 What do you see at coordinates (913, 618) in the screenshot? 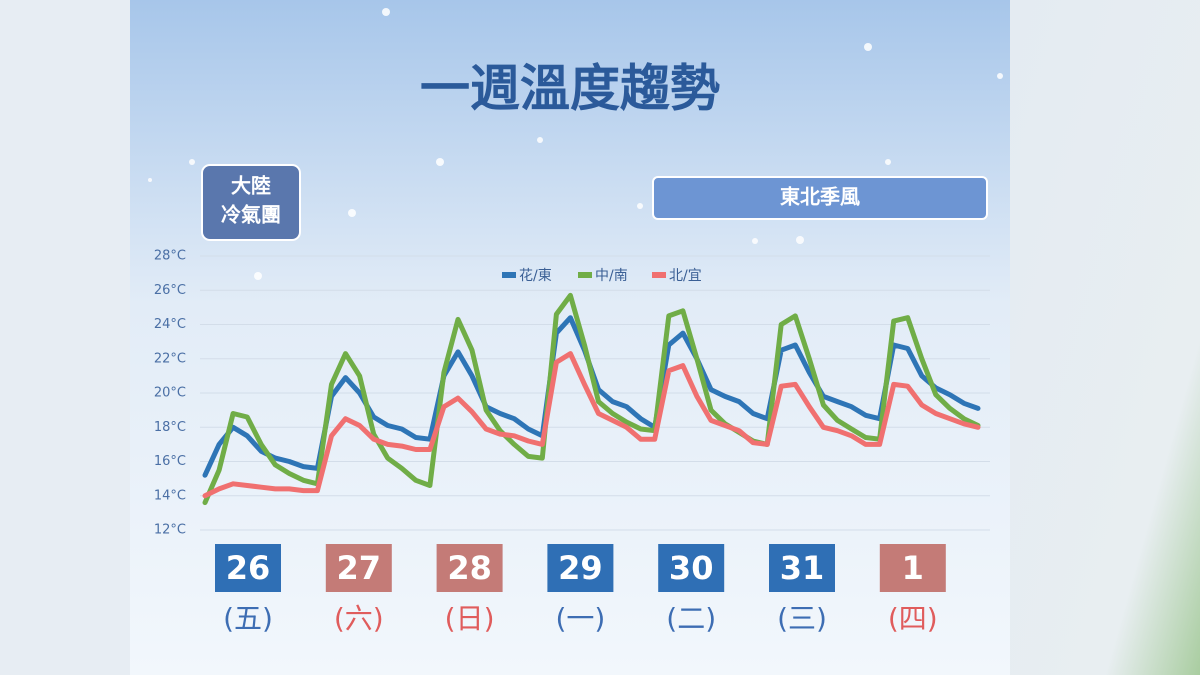
I see `weekday-label: (四)` at bounding box center [913, 618].